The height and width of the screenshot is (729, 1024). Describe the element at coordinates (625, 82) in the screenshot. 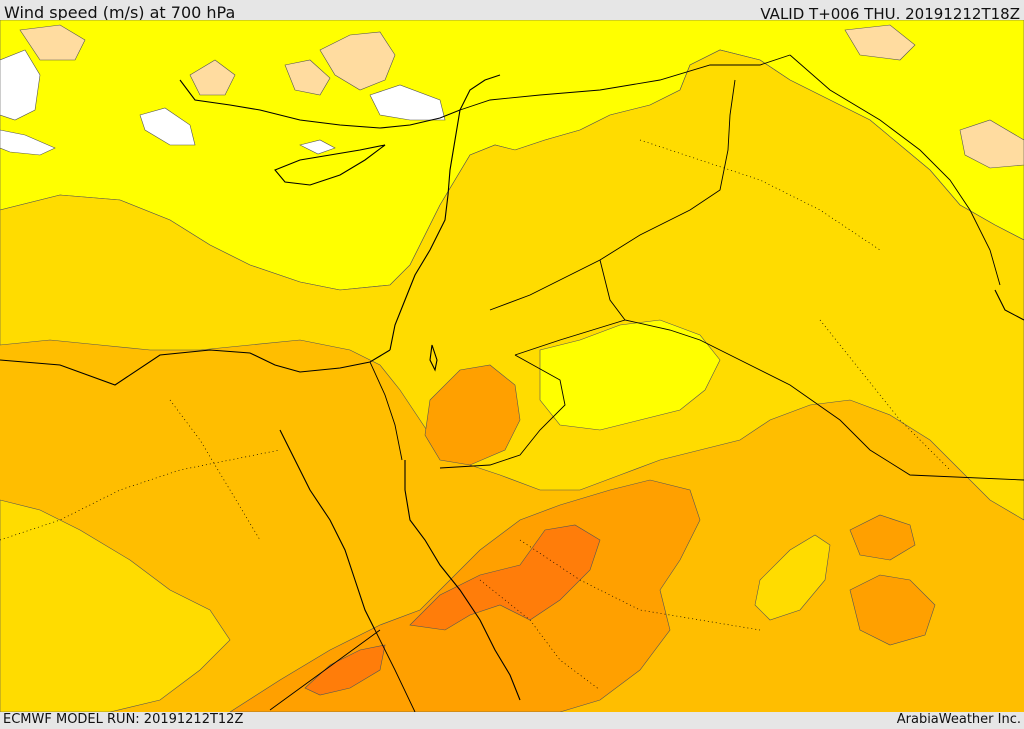

I see `border-turkey-syria` at that location.